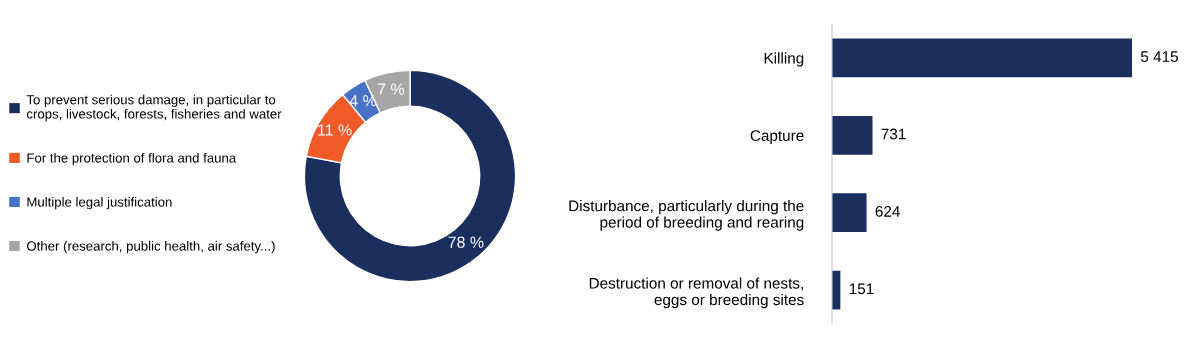  Describe the element at coordinates (1159, 56) in the screenshot. I see `data-label: 5 415` at that location.